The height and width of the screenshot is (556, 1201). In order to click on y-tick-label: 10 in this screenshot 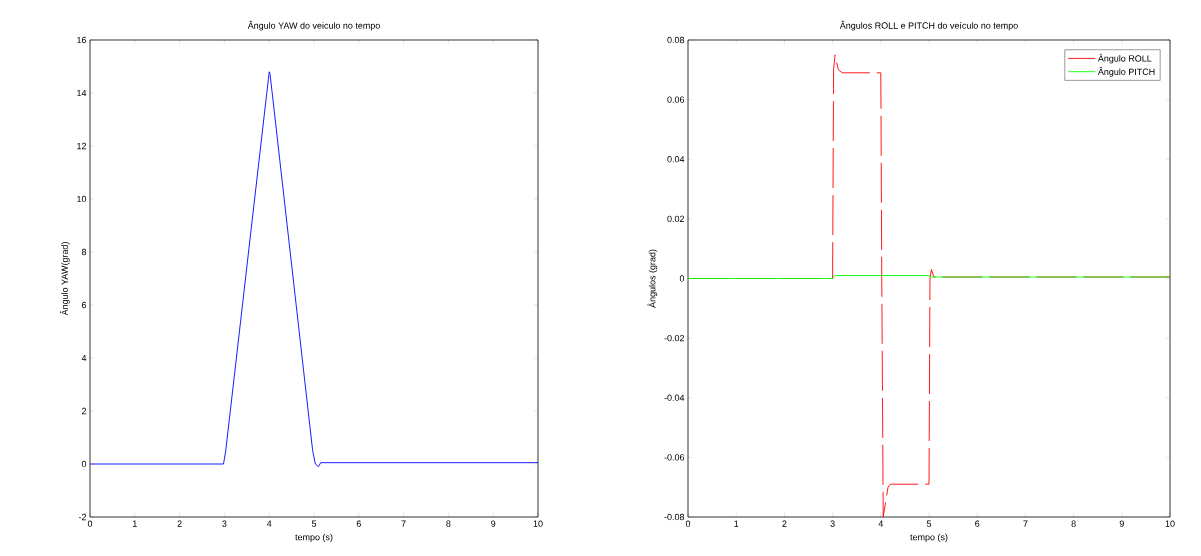, I will do `click(82, 199)`.